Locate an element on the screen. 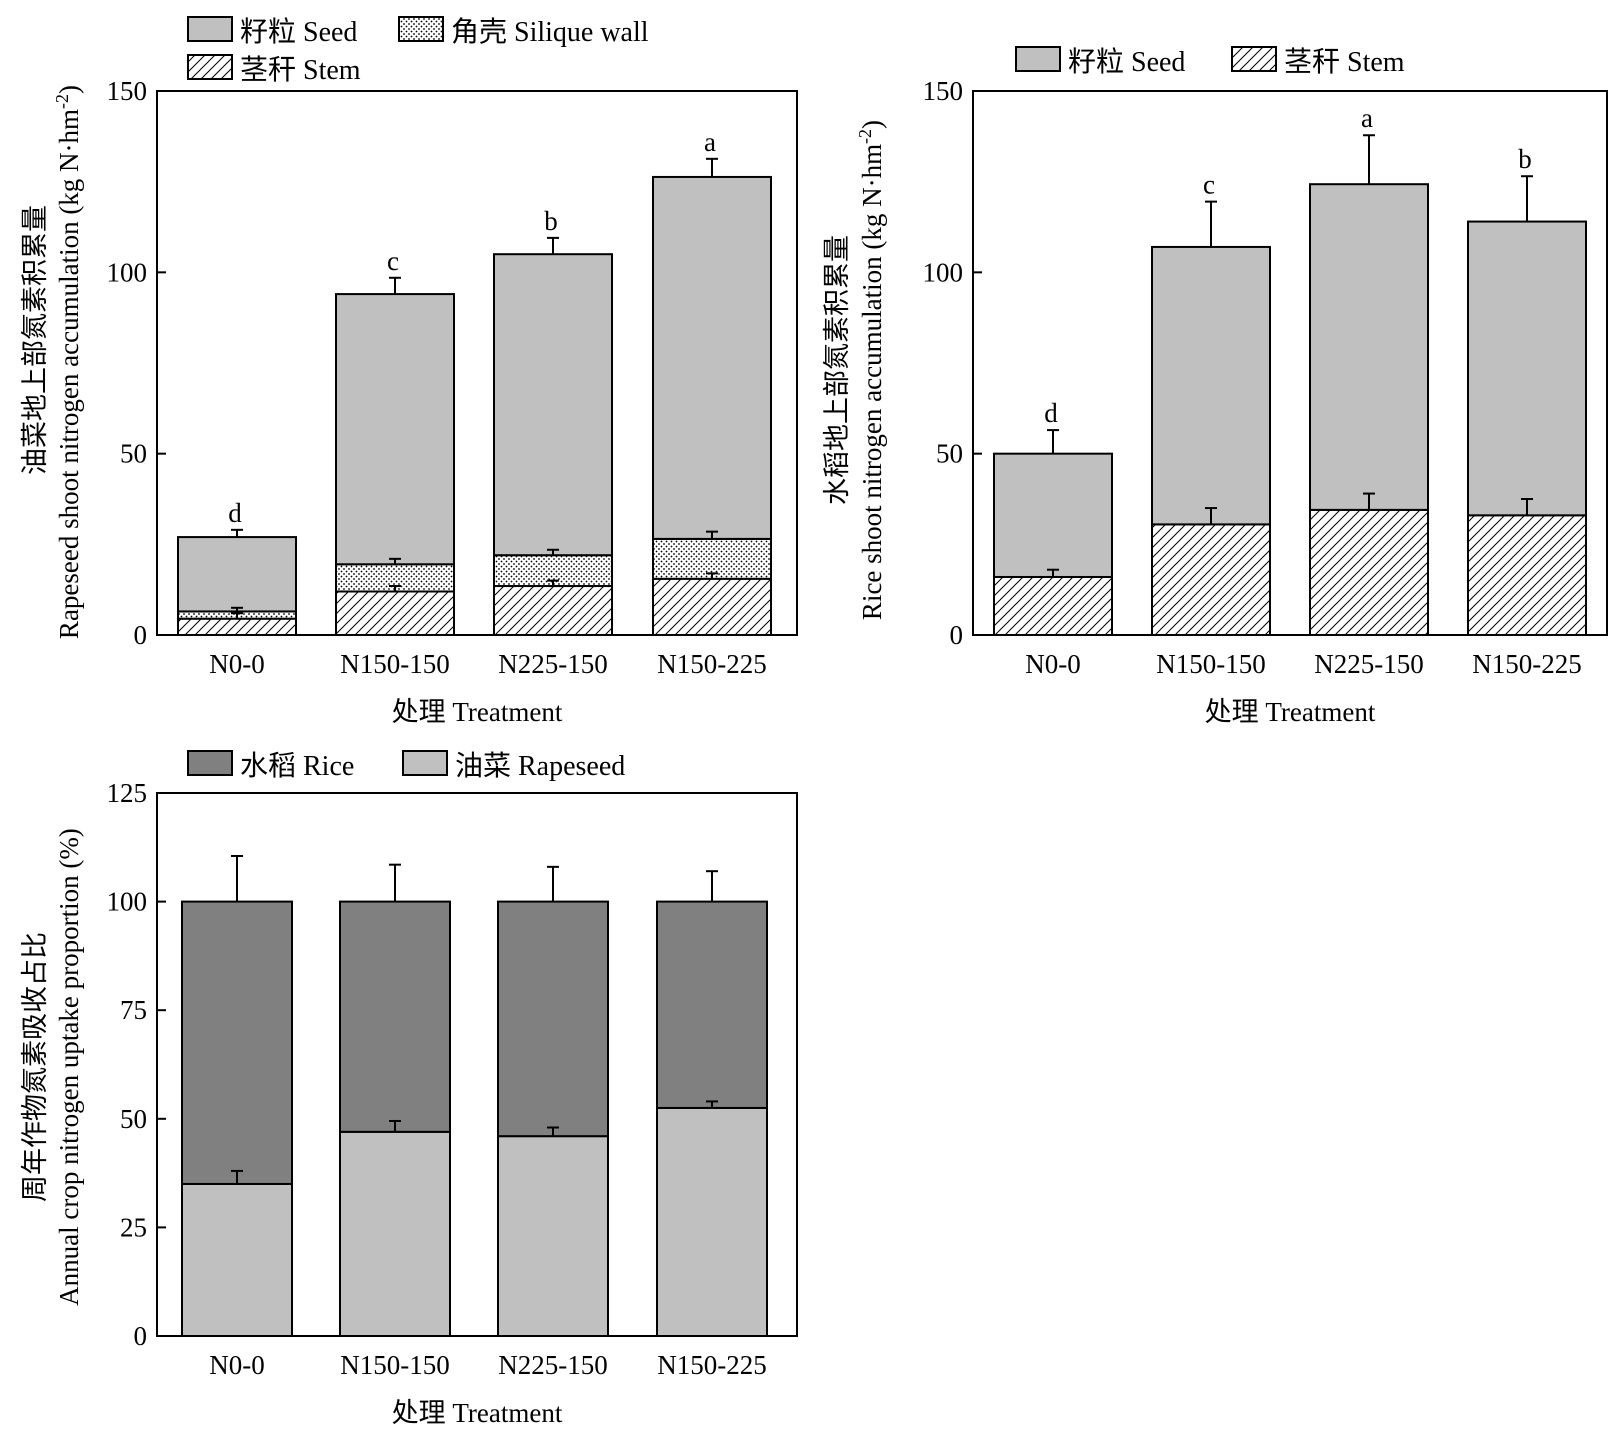 Image resolution: width=1621 pixels, height=1441 pixels. y-axis-ticks: 0 25 50 75 100 125 is located at coordinates (136, 1064).